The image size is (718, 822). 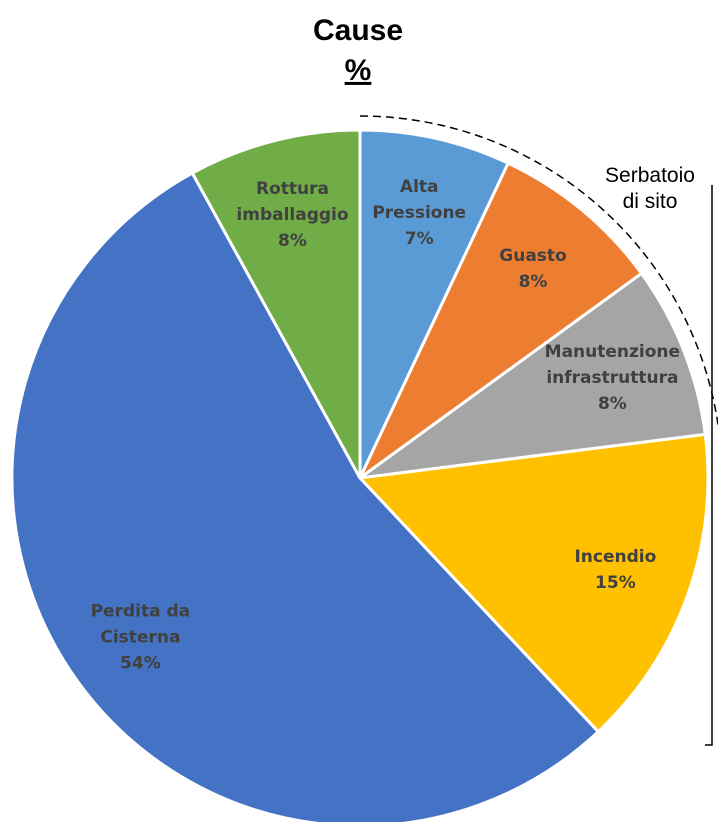 What do you see at coordinates (612, 365) in the screenshot?
I see `slice-label: Manutenzione infrastruttura` at bounding box center [612, 365].